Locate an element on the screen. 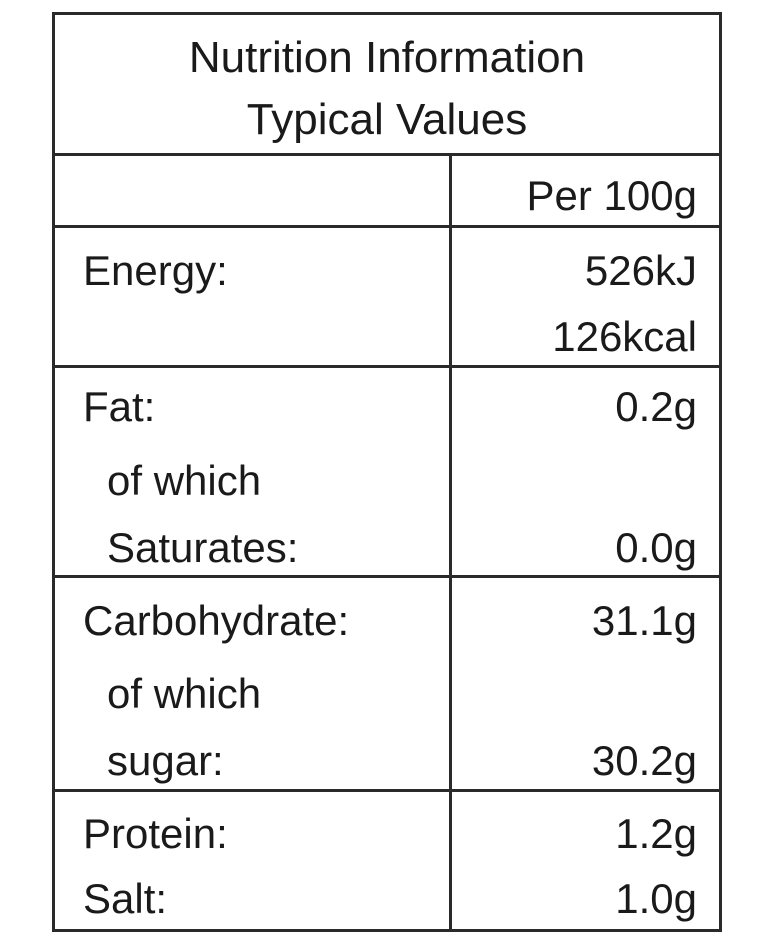 Image resolution: width=768 pixels, height=945 pixels. saturates-label: Saturates: is located at coordinates (203, 547).